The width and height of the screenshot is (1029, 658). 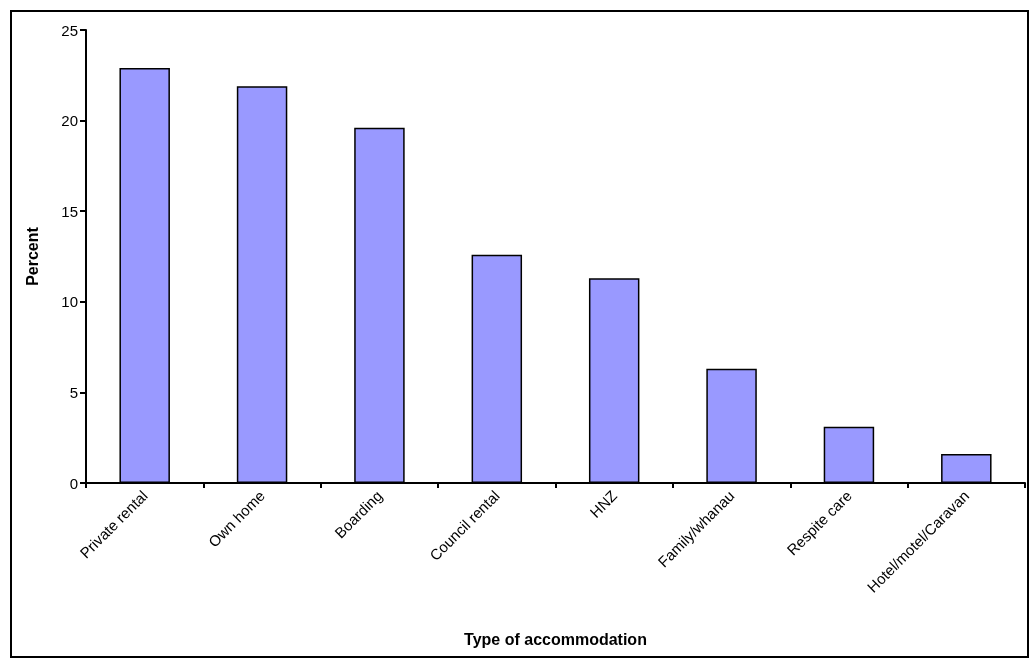 I want to click on y-tick-label: 5, so click(x=73, y=392).